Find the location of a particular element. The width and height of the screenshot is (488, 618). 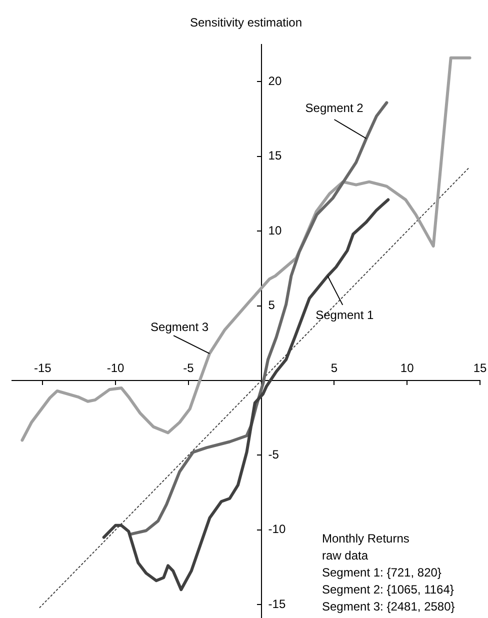

annotation: Monthly Returns is located at coordinates (366, 538).